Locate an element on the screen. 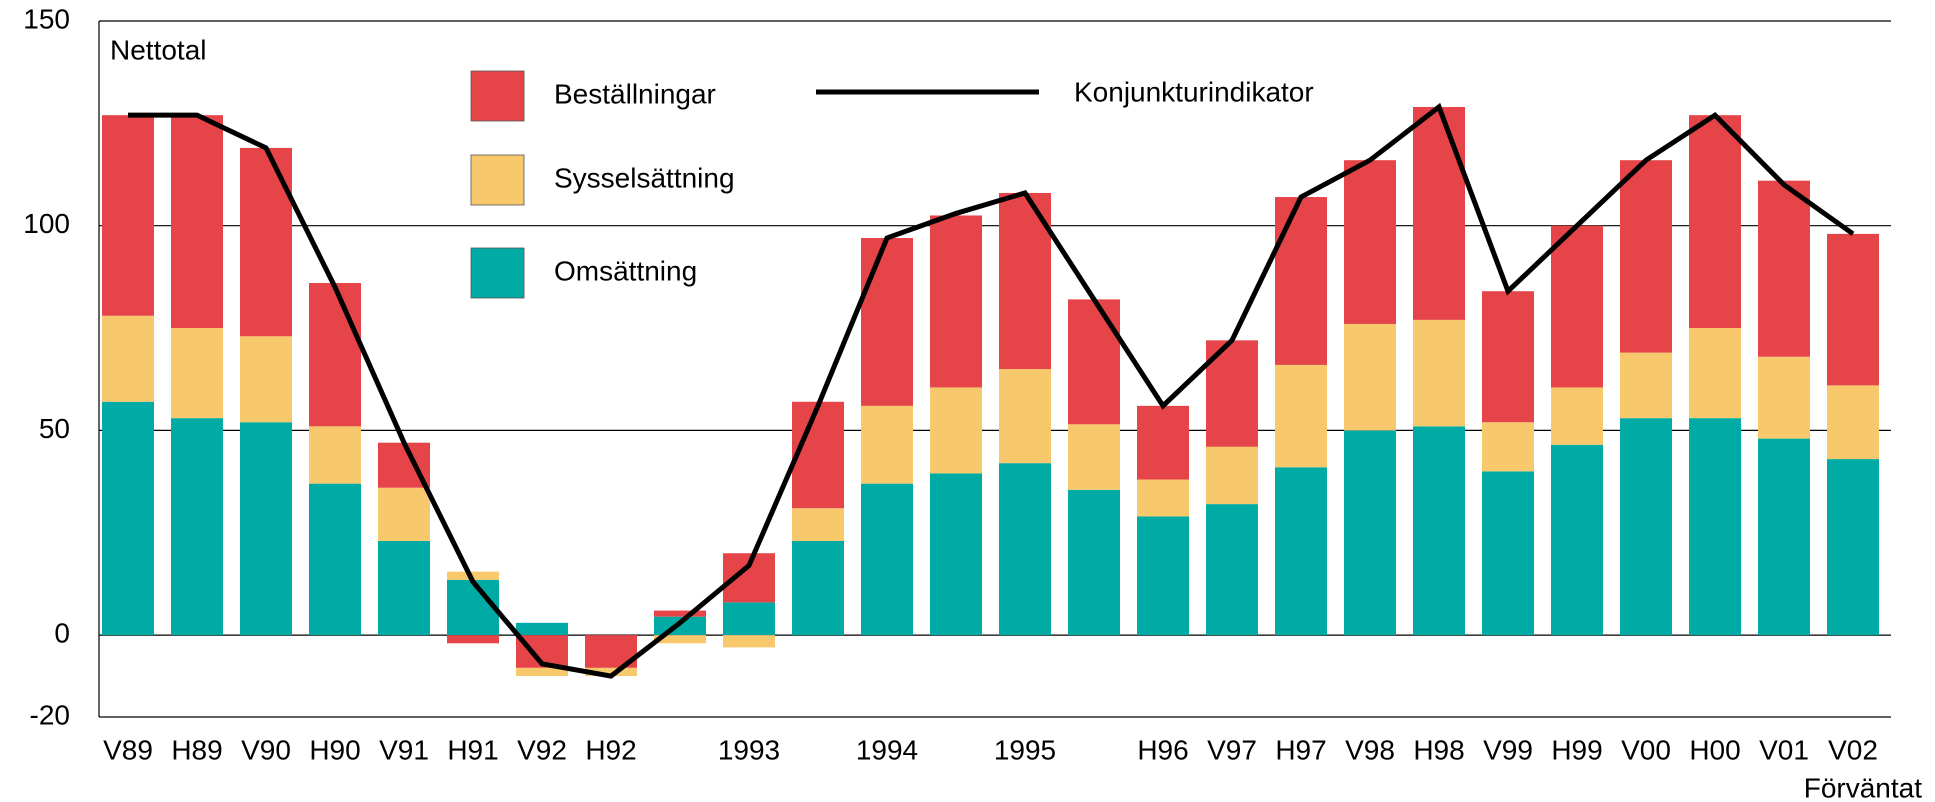 The image size is (1935, 802). x-tick-label: 1995 is located at coordinates (1025, 749).